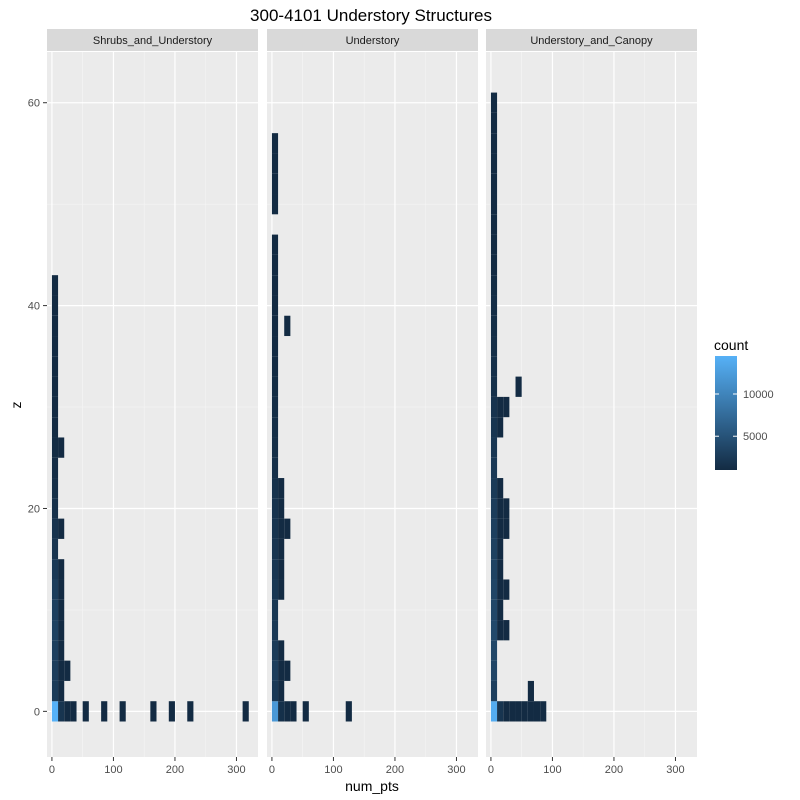 Image resolution: width=800 pixels, height=800 pixels. What do you see at coordinates (758, 395) in the screenshot?
I see `legend-tick-label: 10000` at bounding box center [758, 395].